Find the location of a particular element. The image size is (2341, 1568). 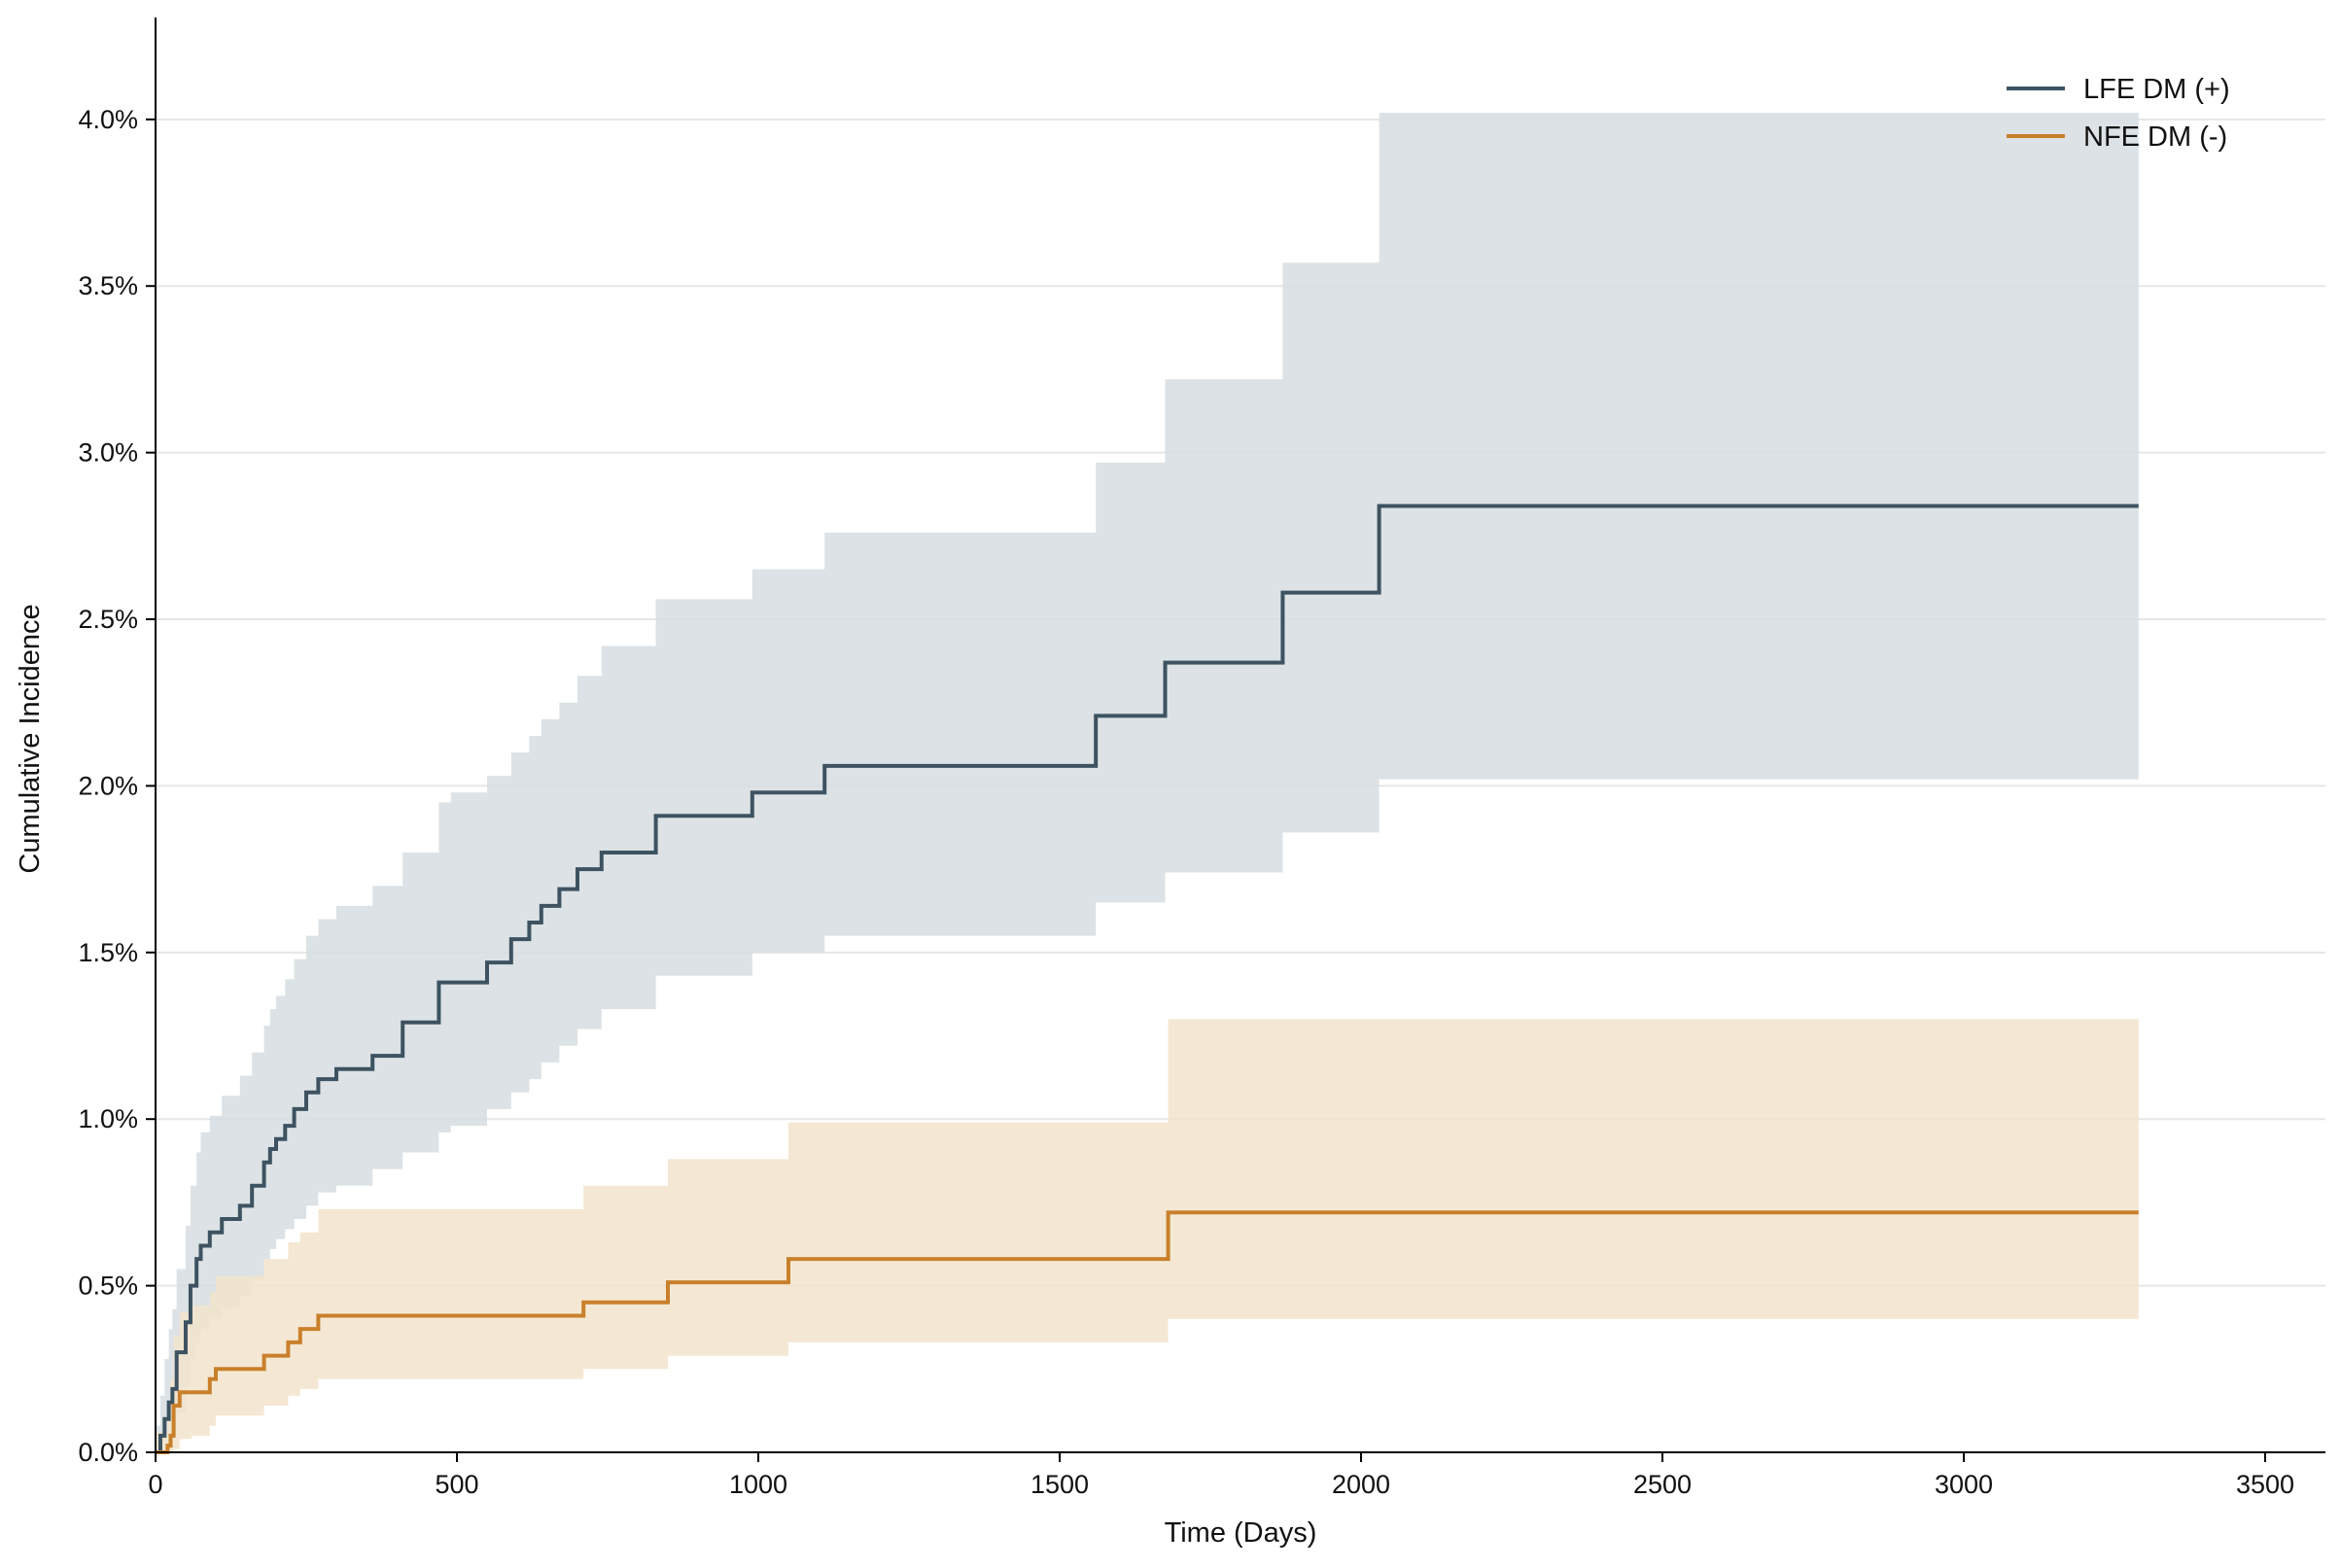

x-tick-label-1: 500 is located at coordinates (456, 1484).